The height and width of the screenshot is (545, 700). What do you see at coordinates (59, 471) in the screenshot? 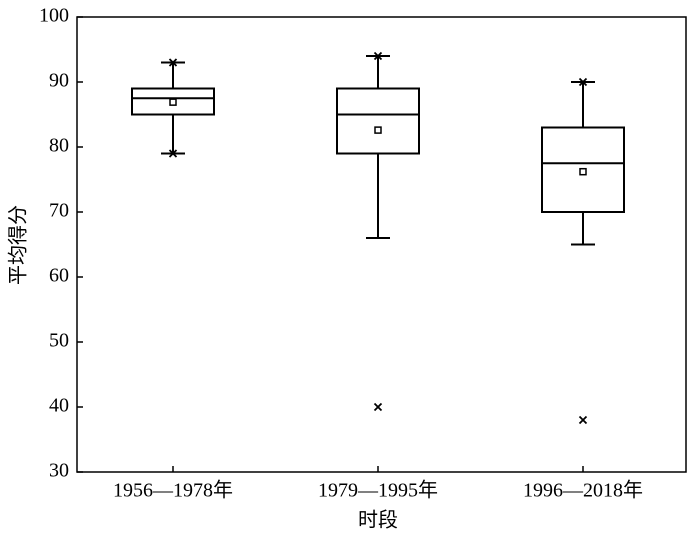
I see `y-tick-label: 30` at bounding box center [59, 471].